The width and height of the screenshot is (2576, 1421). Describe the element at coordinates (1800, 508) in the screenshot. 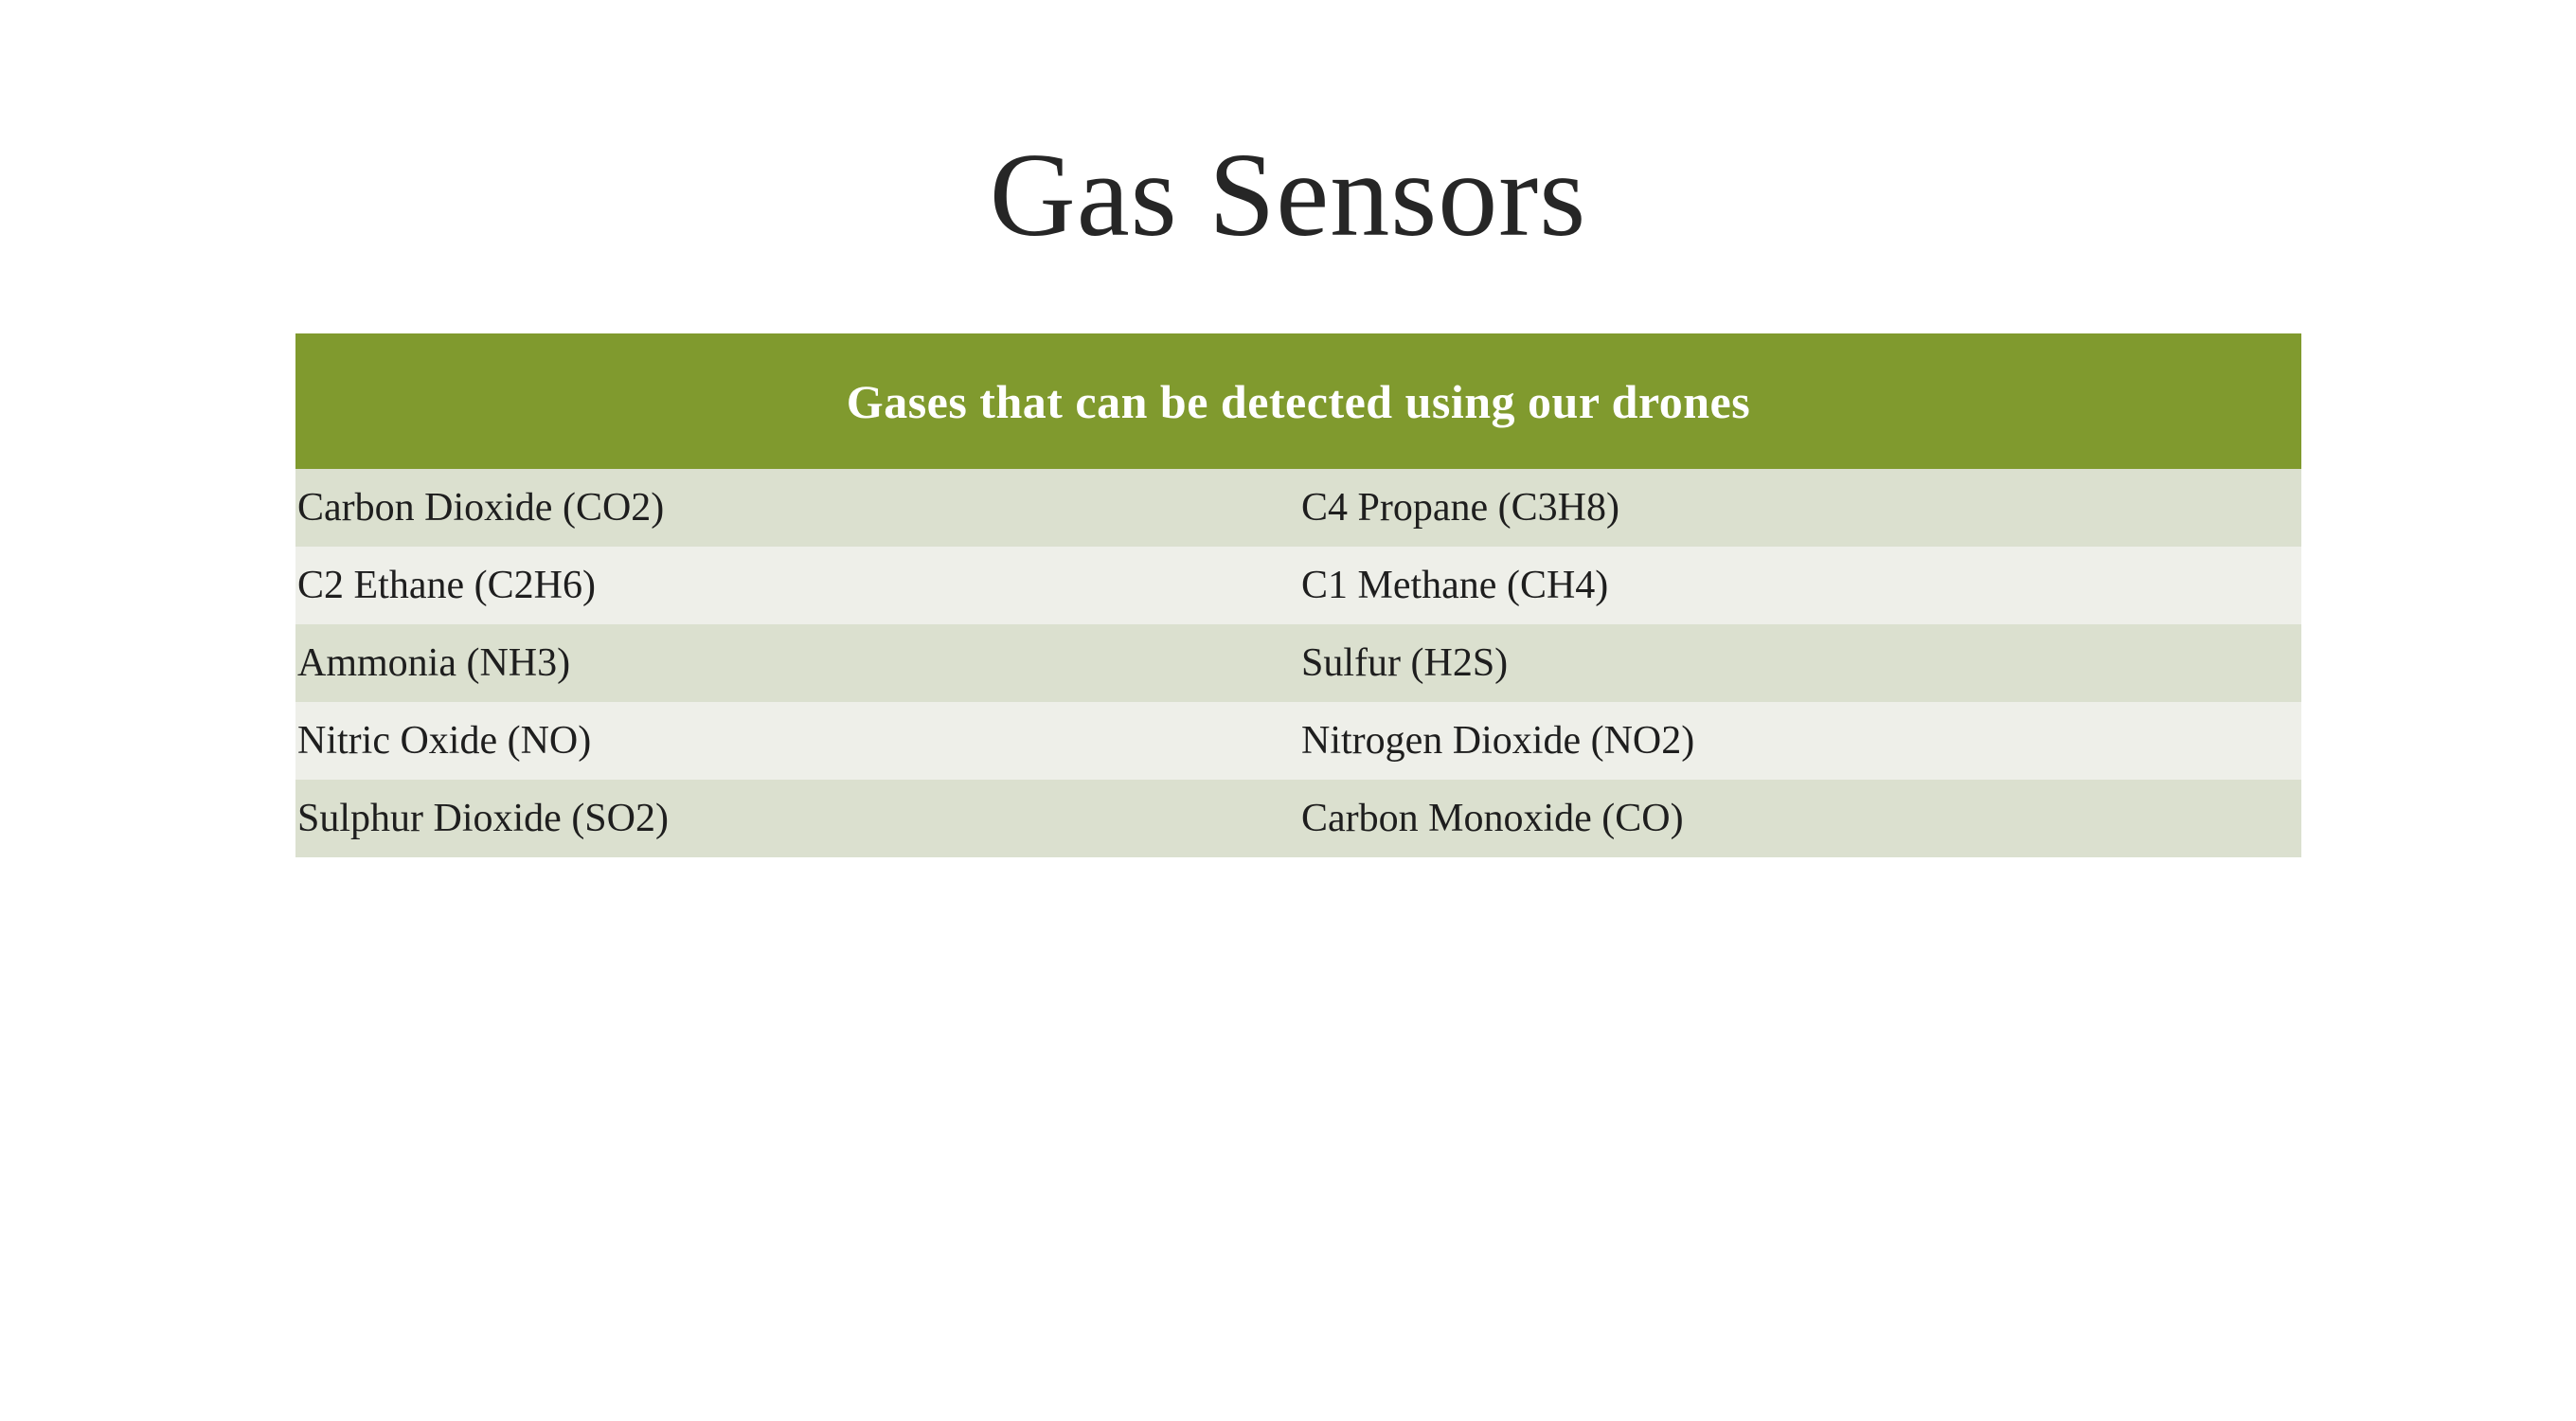

I see `table-cell: C4 Propane (C3H8)` at that location.